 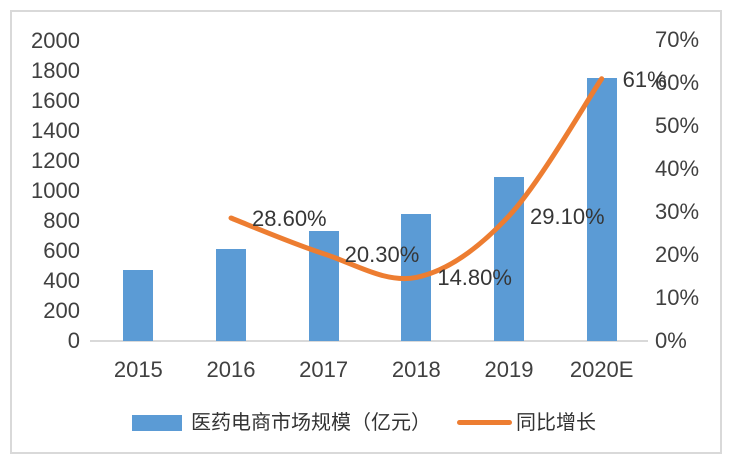 What do you see at coordinates (509, 369) in the screenshot?
I see `x-axis-label: 2019` at bounding box center [509, 369].